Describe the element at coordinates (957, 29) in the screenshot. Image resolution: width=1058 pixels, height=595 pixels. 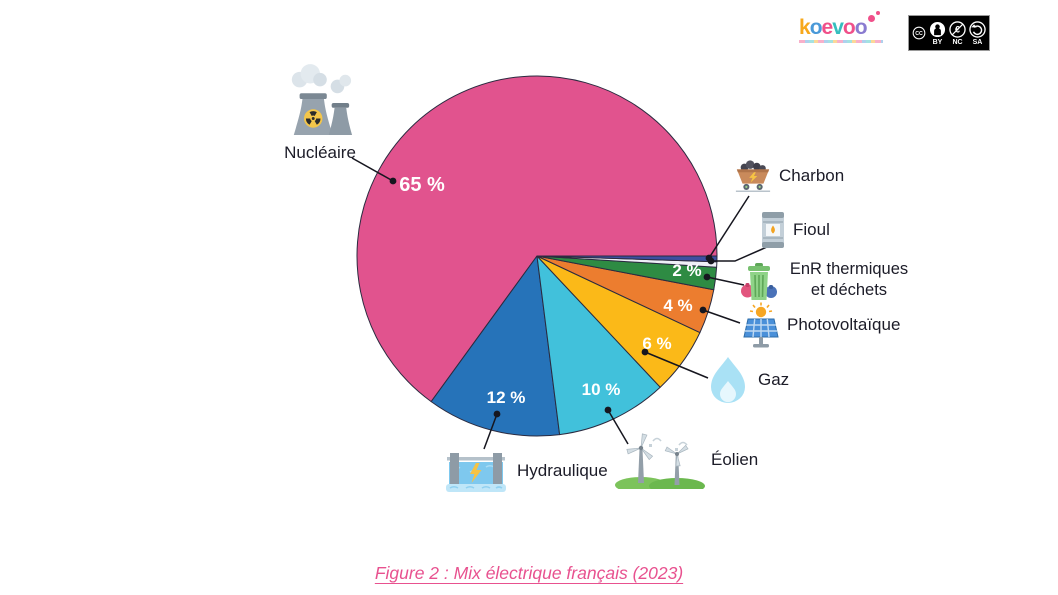
I see `cc-nc-icon: €` at that location.